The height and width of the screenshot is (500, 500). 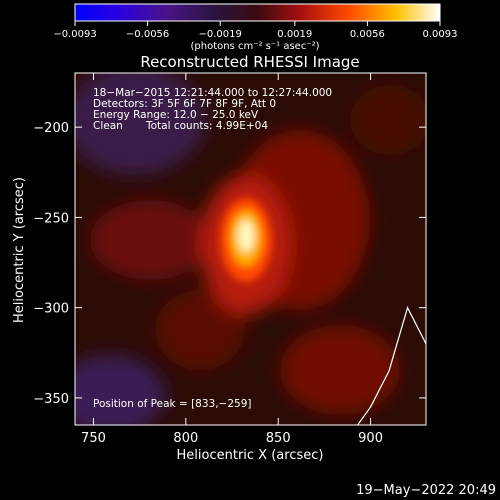 What do you see at coordinates (250, 455) in the screenshot?
I see `x-axis-label: Heliocentric X (arcsec)` at bounding box center [250, 455].